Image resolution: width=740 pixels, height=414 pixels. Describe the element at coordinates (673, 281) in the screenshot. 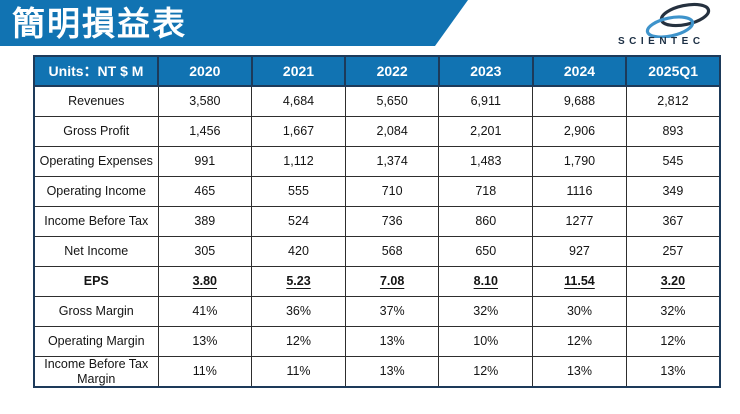

I see `table-cell: 3.20` at that location.